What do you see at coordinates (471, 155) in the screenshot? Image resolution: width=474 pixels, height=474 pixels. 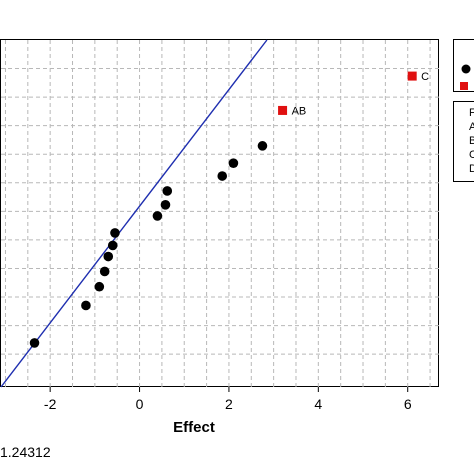 I see `legend-entry: C` at bounding box center [471, 155].